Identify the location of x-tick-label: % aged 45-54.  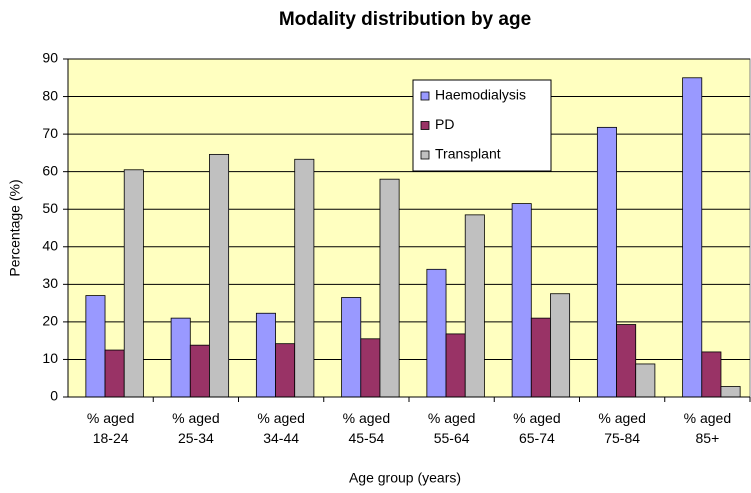
(366, 428).